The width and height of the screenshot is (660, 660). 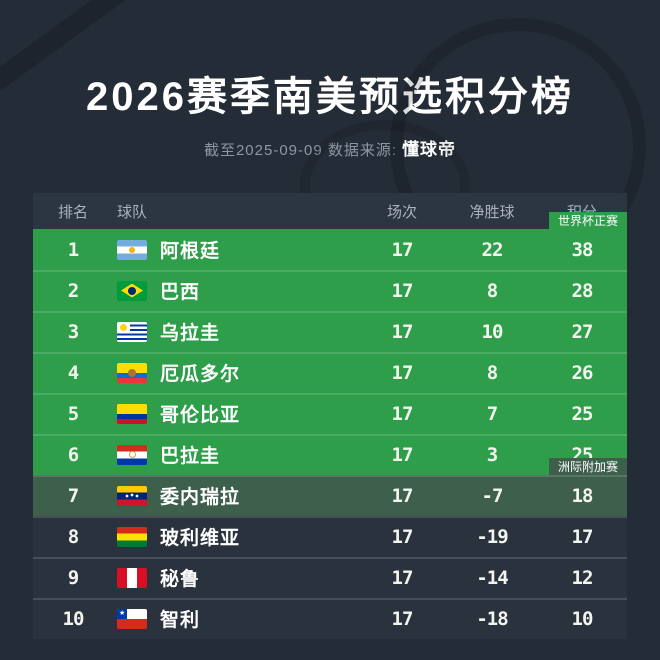 What do you see at coordinates (492, 577) in the screenshot?
I see `gd-cell: -14` at bounding box center [492, 577].